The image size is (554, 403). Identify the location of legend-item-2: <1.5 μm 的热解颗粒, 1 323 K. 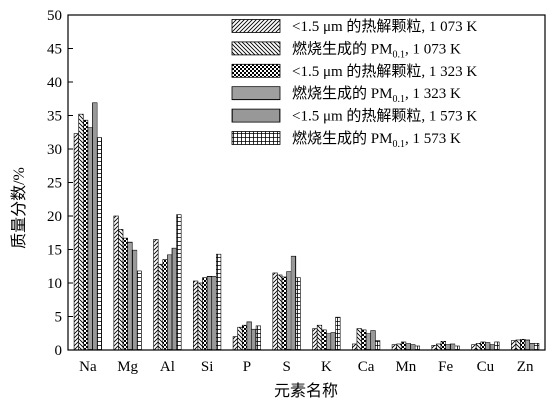
(354, 71).